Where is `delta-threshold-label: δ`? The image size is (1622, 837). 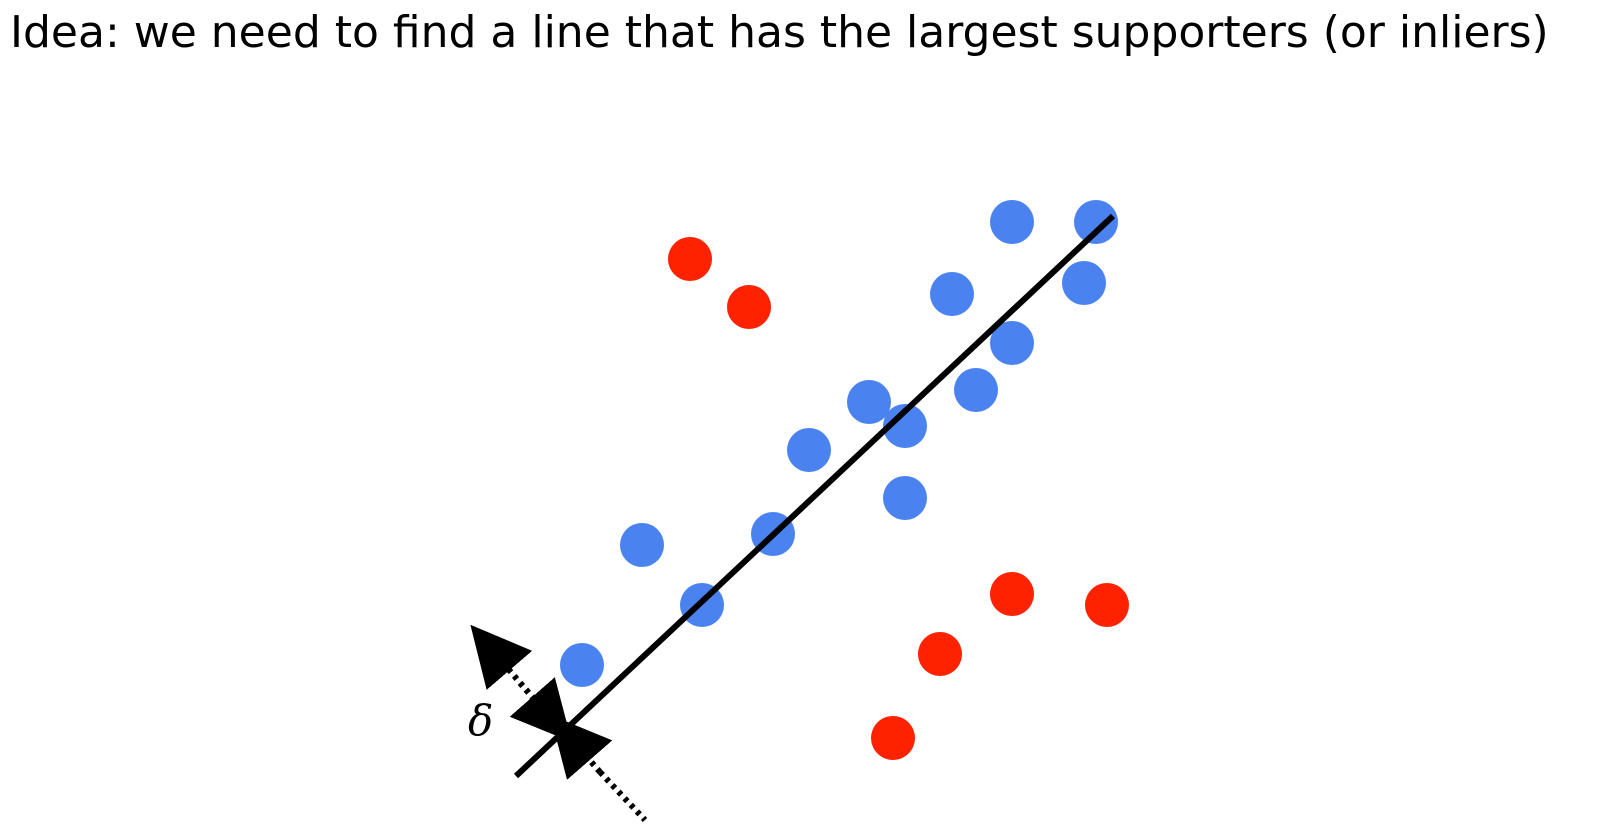 delta-threshold-label: δ is located at coordinates (481, 720).